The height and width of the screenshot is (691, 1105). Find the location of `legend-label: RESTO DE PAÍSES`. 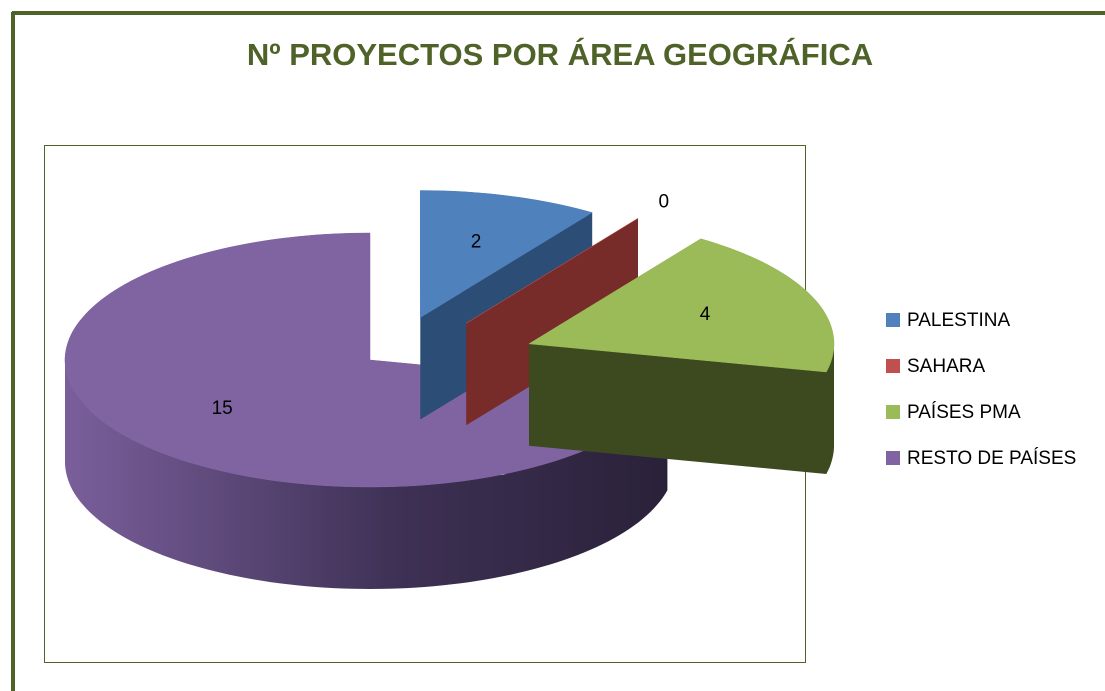

legend-label: RESTO DE PAÍSES is located at coordinates (991, 458).